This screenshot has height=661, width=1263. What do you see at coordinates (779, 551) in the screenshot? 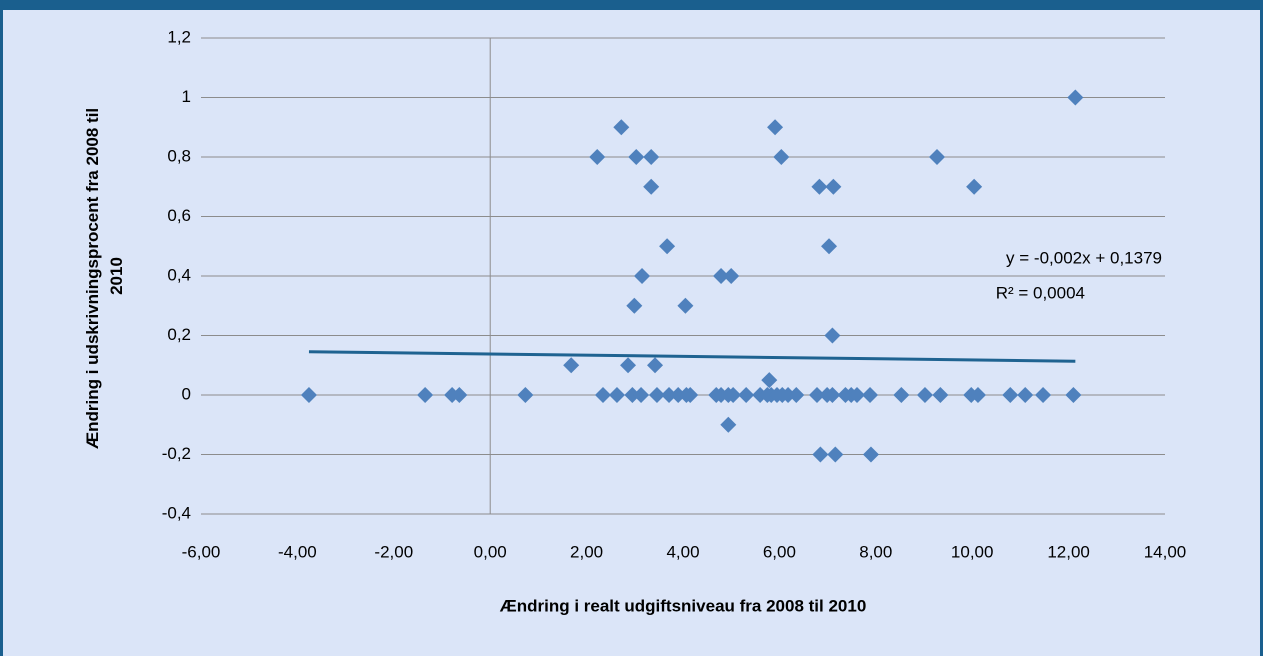
I see `x-tick-label: 6,00` at bounding box center [779, 551].